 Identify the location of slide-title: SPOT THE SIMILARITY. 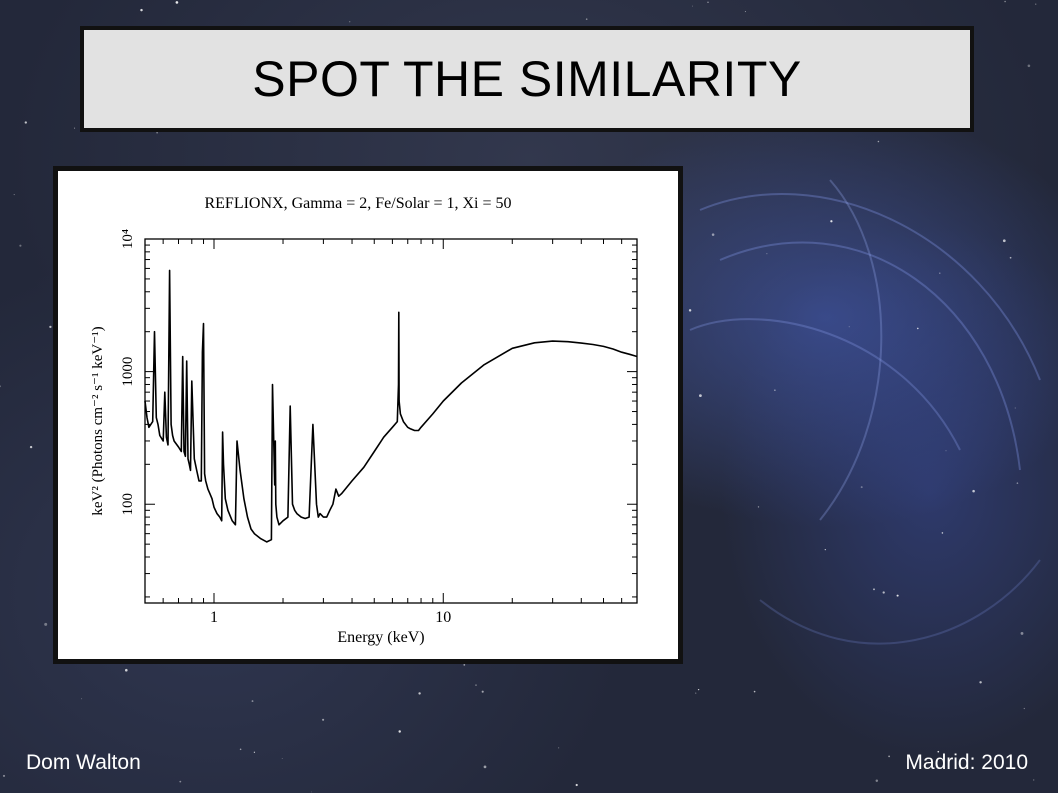
(527, 79).